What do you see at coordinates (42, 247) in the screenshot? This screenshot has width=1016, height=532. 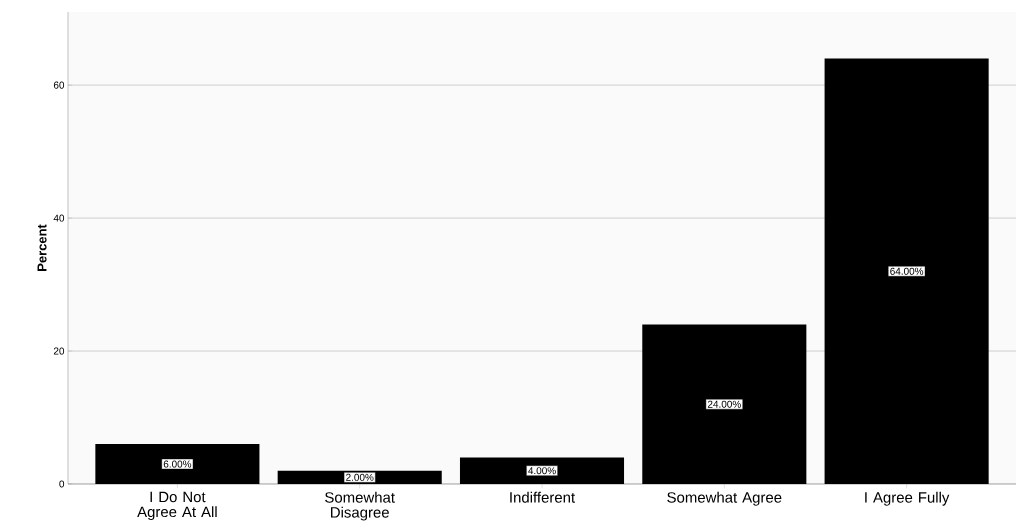 I see `y-axis-title: Percent` at bounding box center [42, 247].